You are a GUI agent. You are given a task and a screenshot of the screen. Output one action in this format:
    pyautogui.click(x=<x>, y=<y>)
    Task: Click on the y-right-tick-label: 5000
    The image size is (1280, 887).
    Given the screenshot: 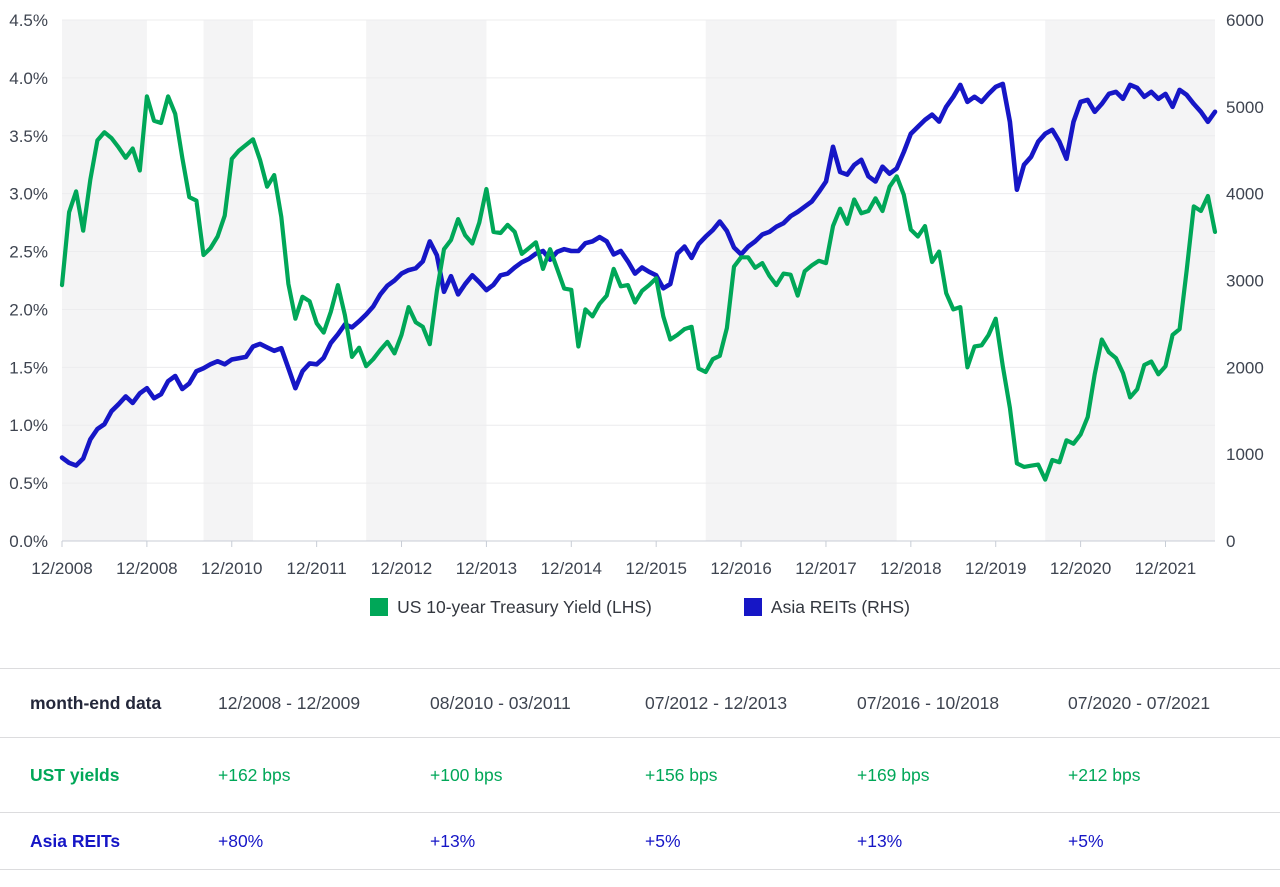 What is the action you would take?
    pyautogui.click(x=1245, y=107)
    